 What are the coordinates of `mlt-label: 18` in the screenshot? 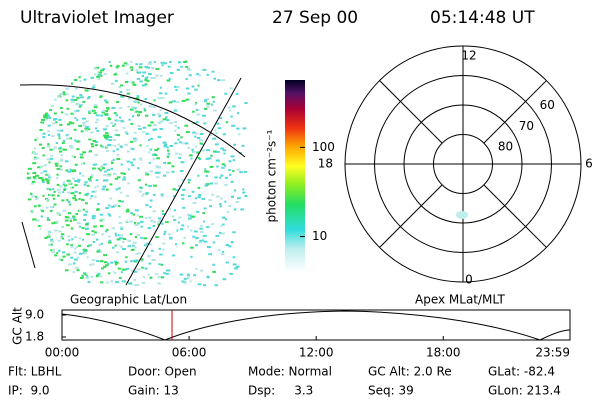 It's located at (325, 164).